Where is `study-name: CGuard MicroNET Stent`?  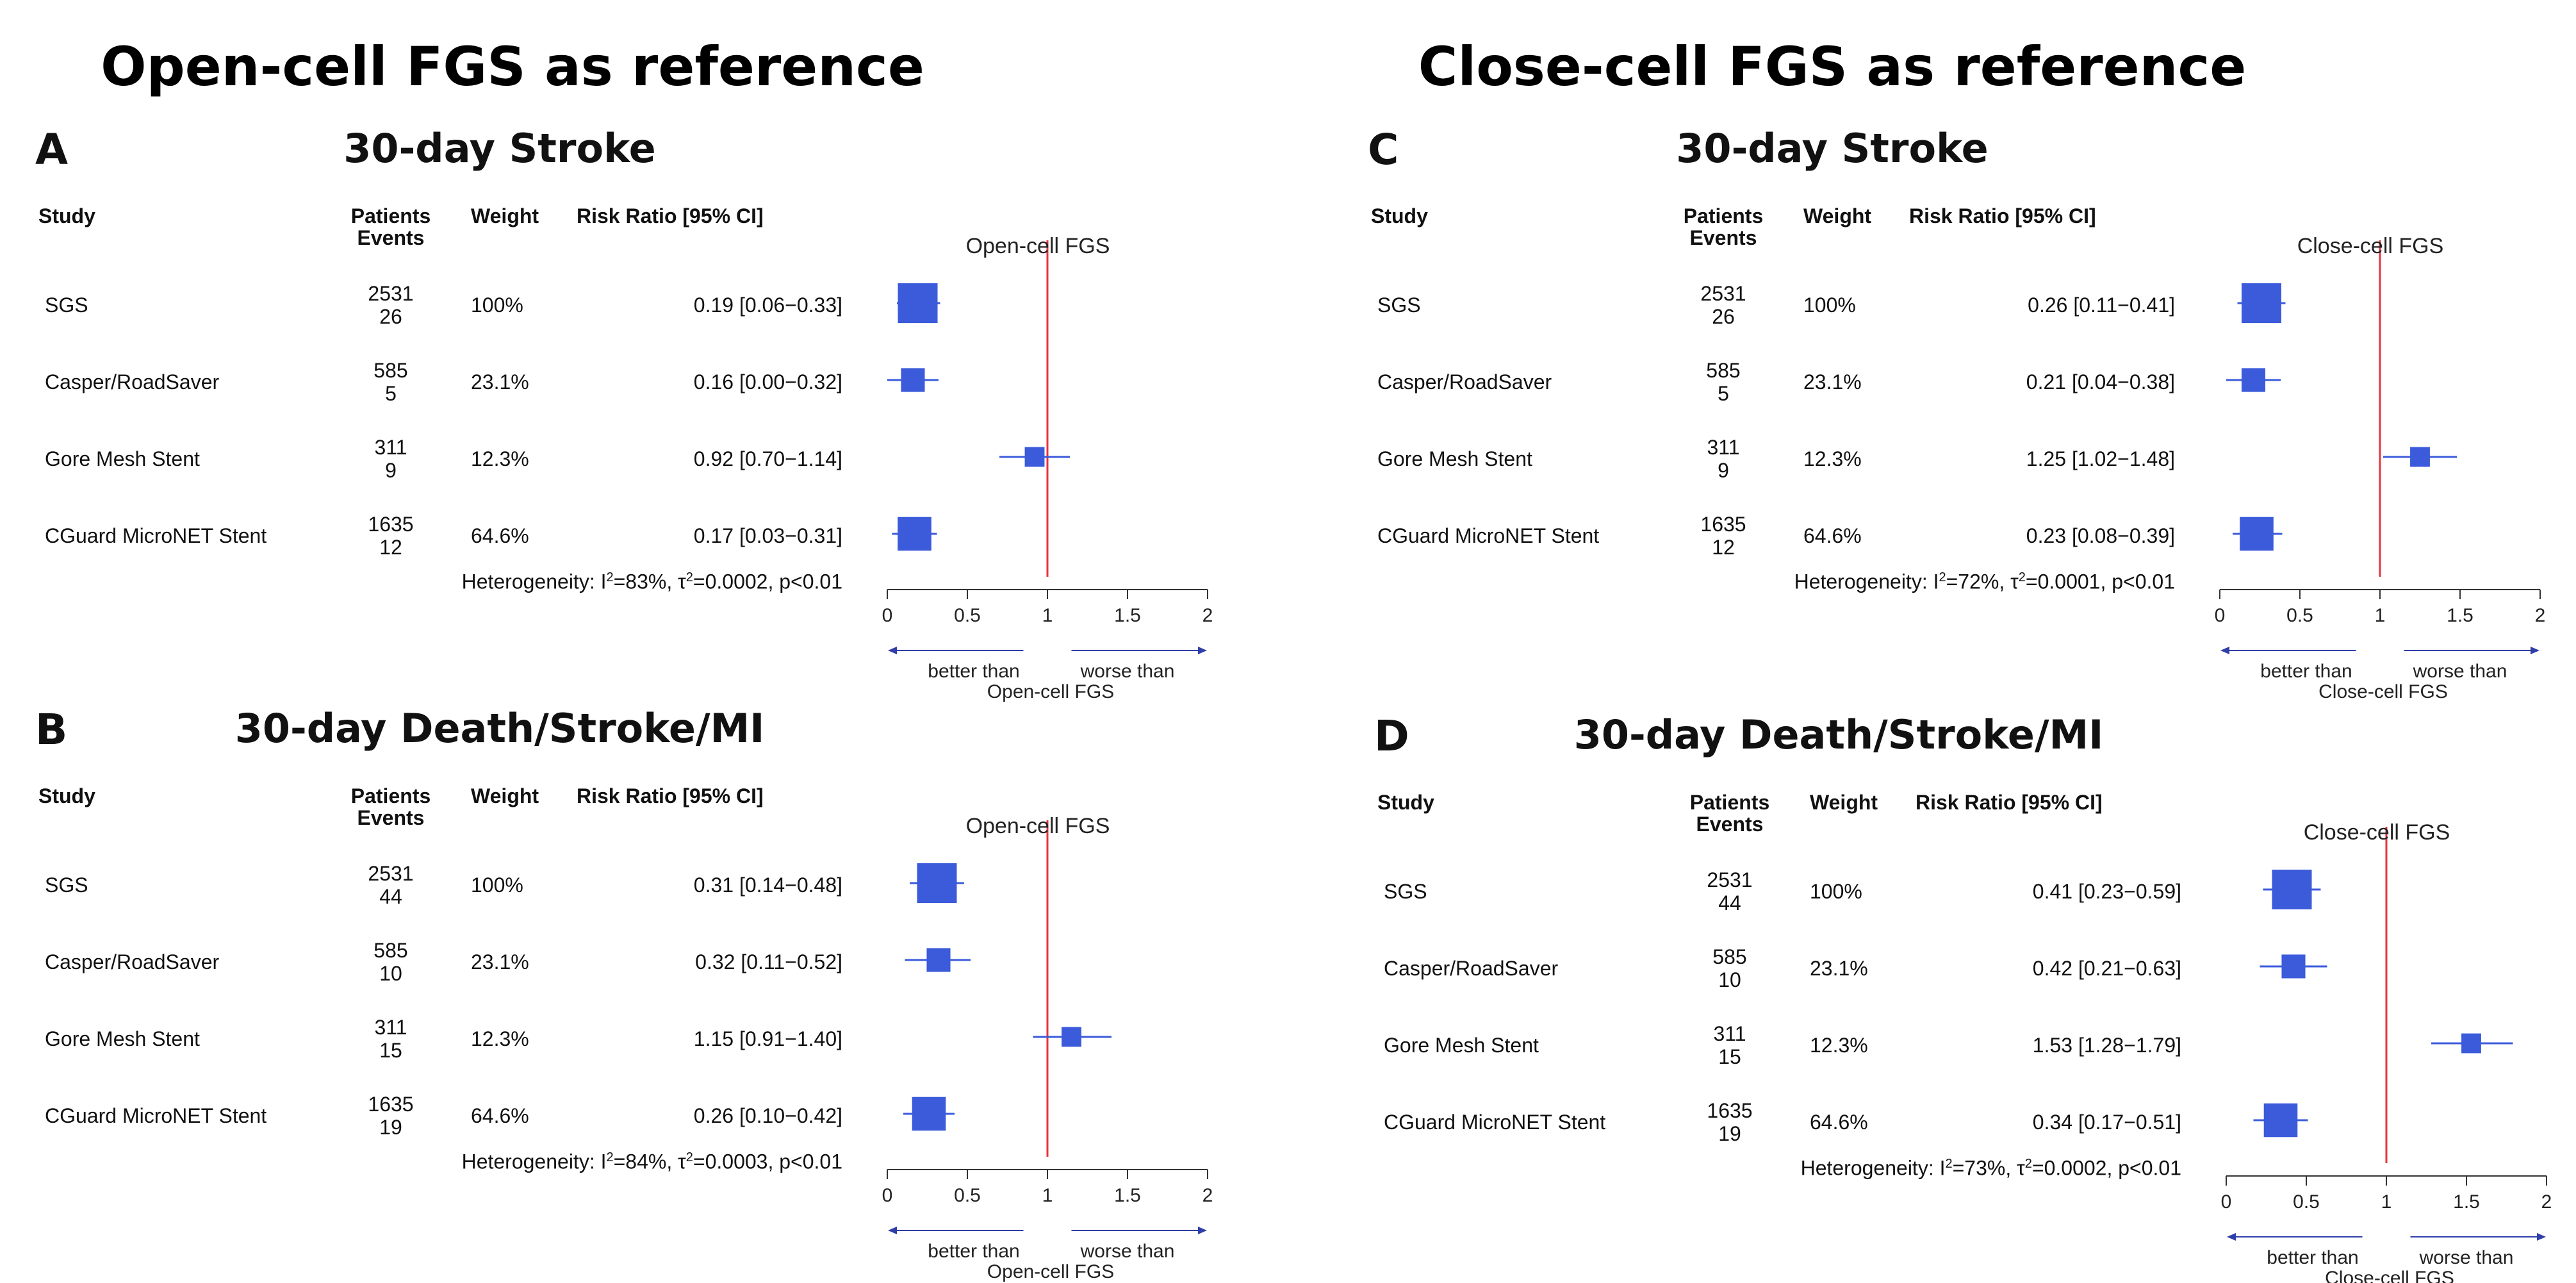
study-name: CGuard MicroNET Stent is located at coordinates (1488, 535).